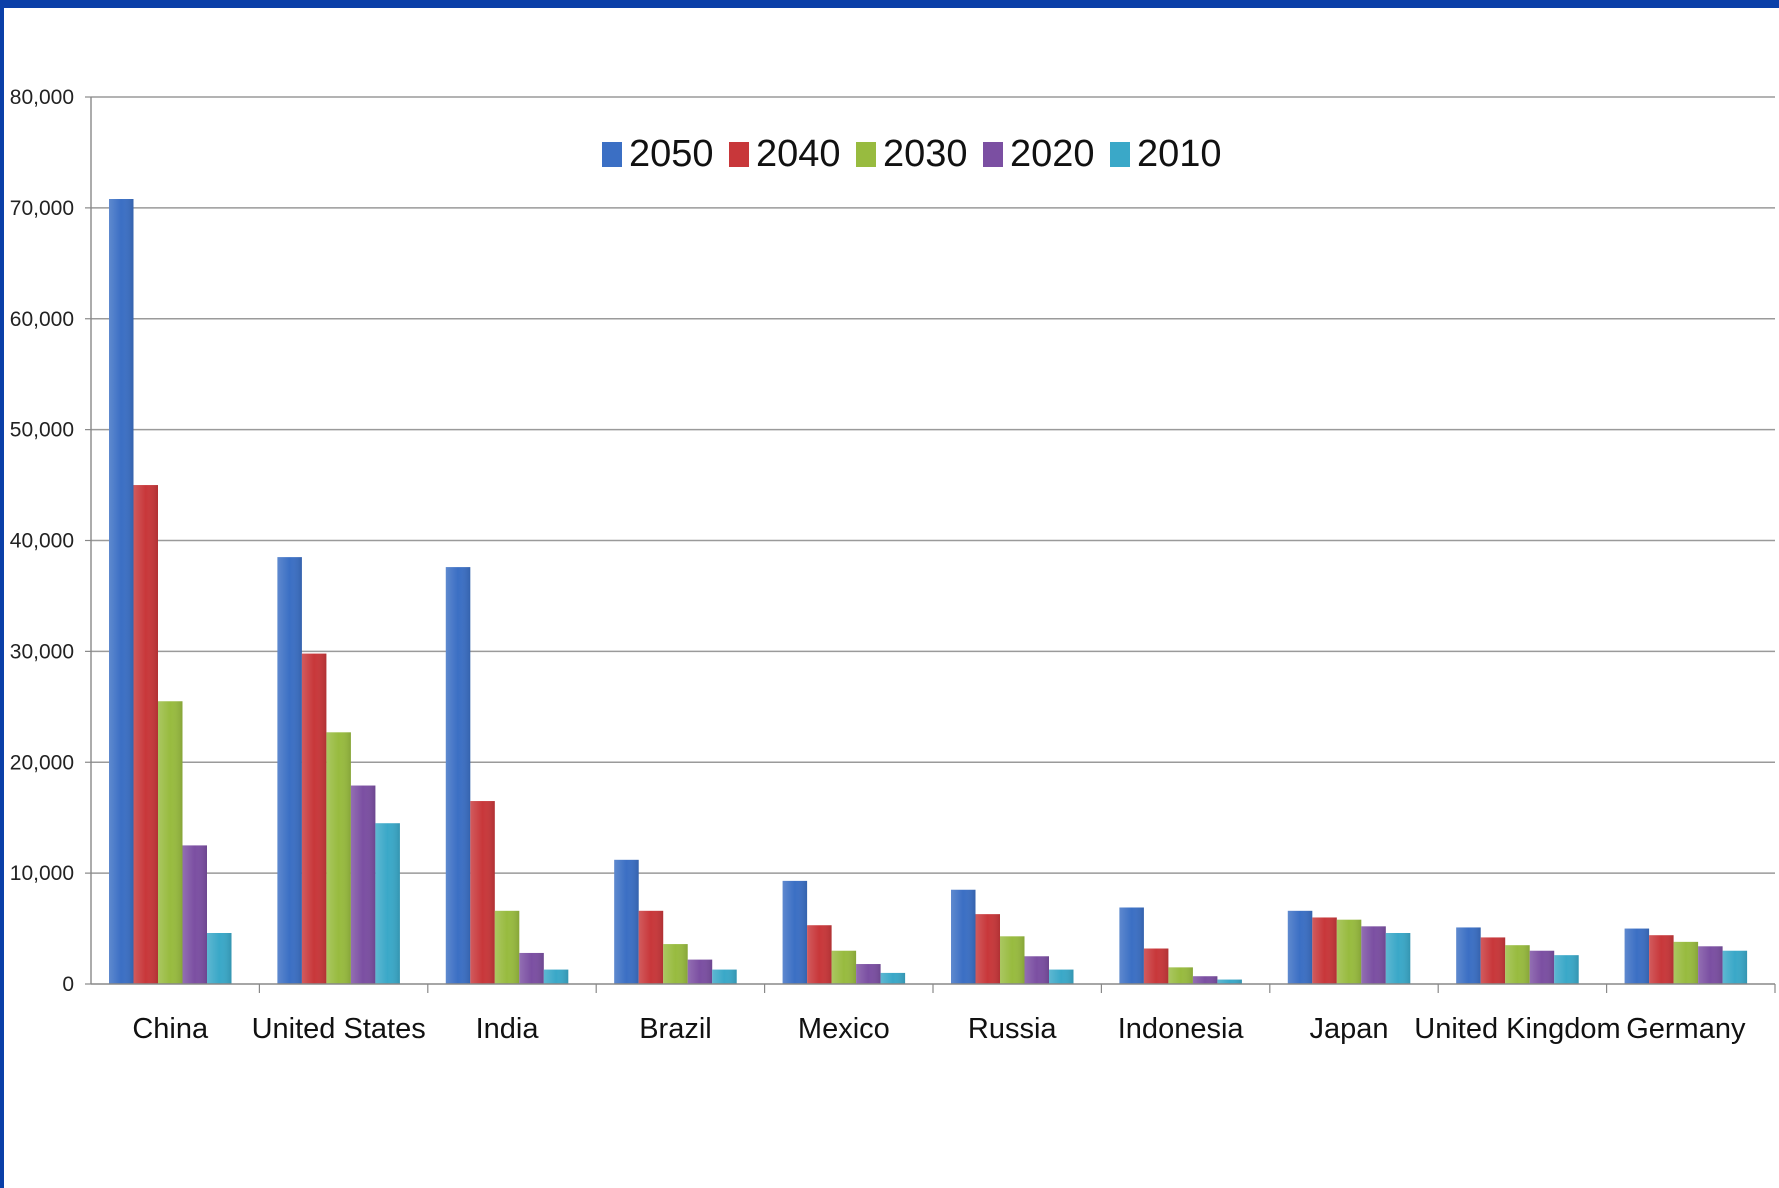 The width and height of the screenshot is (1779, 1188). What do you see at coordinates (1179, 154) in the screenshot?
I see `legend-label-2010: 2010` at bounding box center [1179, 154].